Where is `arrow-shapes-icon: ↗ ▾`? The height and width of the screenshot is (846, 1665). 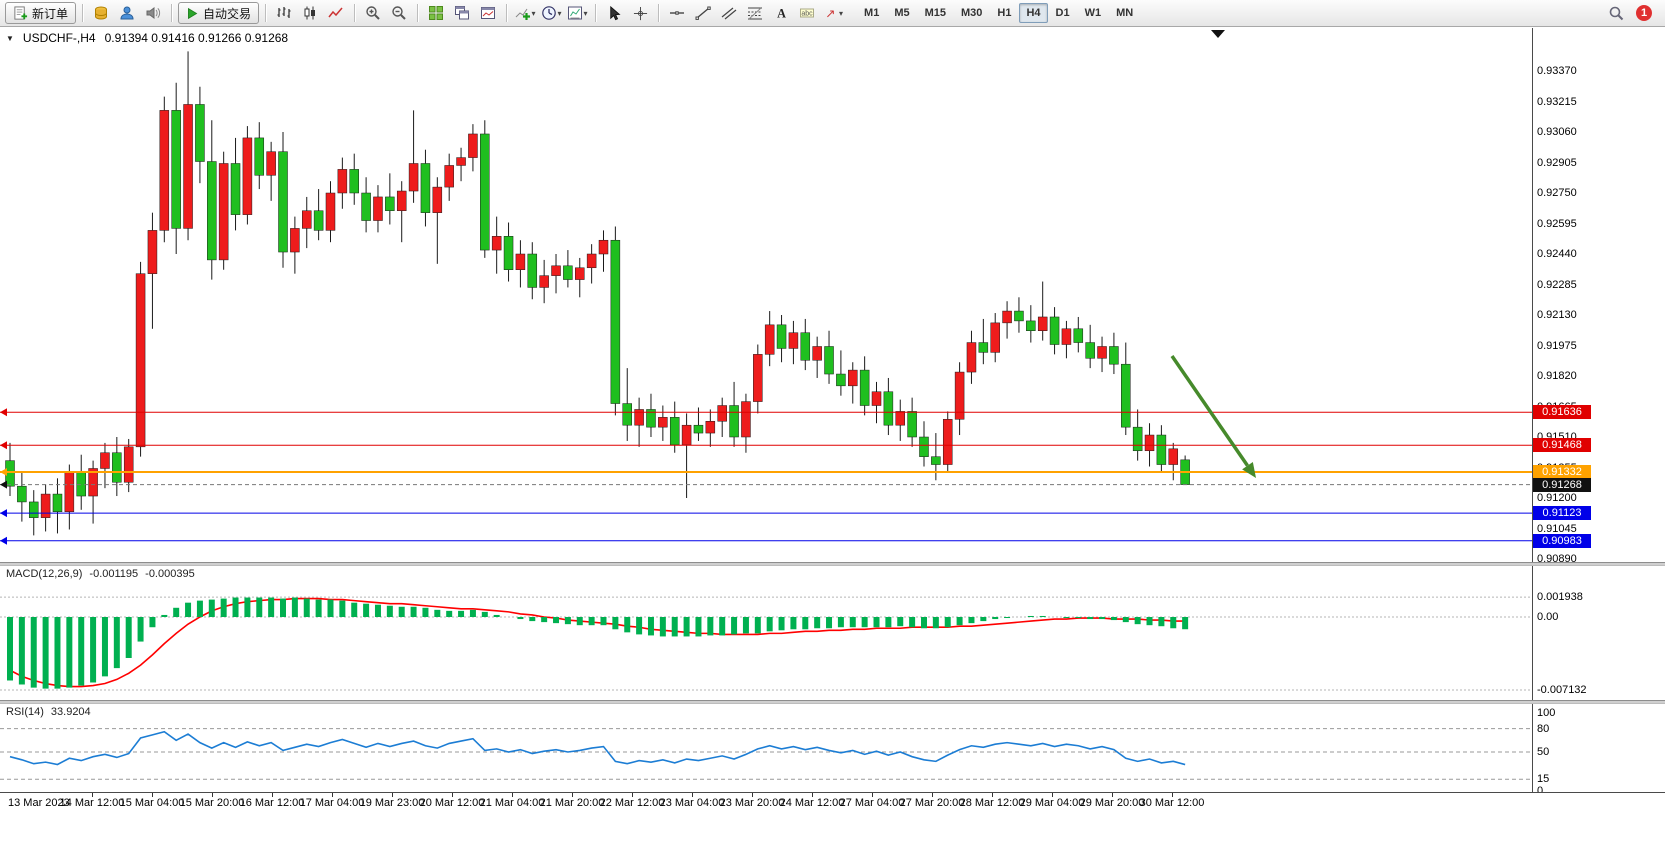
arrow-shapes-icon: ↗ ▾ is located at coordinates (833, 13).